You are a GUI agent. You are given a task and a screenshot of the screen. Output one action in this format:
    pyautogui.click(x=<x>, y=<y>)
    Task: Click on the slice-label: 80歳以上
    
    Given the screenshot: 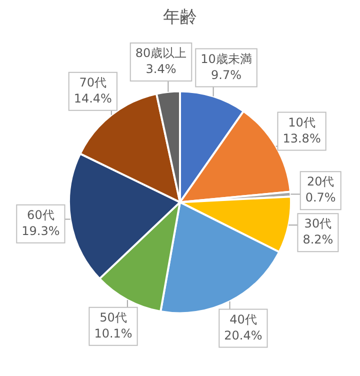 What is the action you would take?
    pyautogui.click(x=161, y=53)
    